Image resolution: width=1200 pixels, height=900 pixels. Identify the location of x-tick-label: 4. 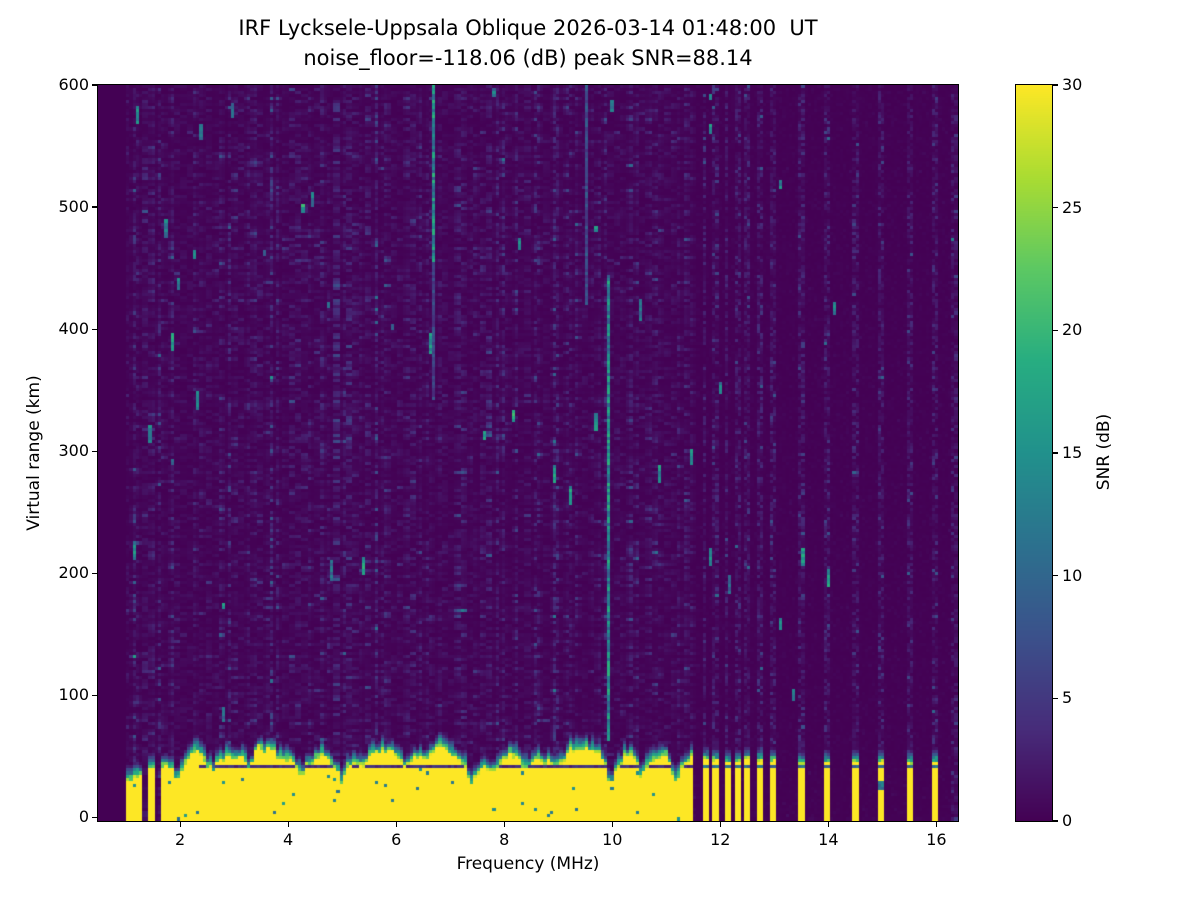
(288, 839).